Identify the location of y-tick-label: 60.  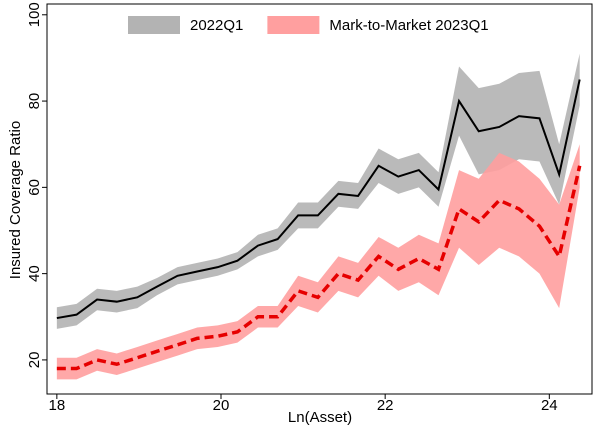
(34, 187).